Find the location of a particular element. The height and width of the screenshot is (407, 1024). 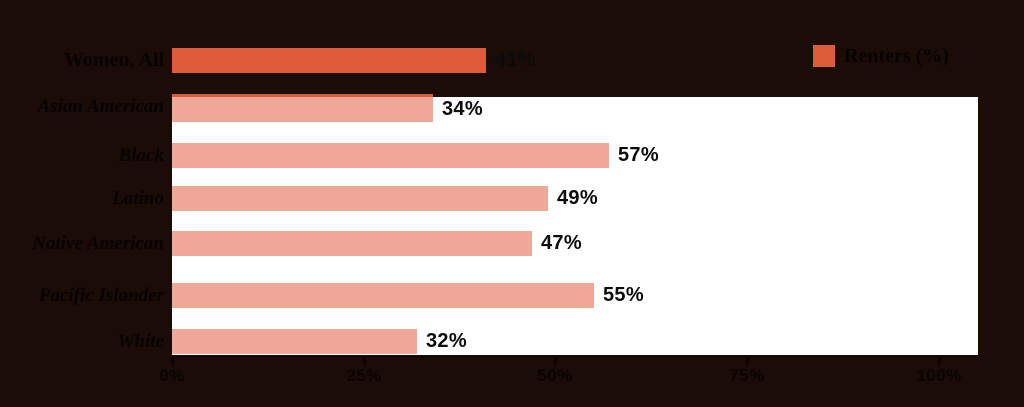

category-label-white: White is located at coordinates (140, 341).